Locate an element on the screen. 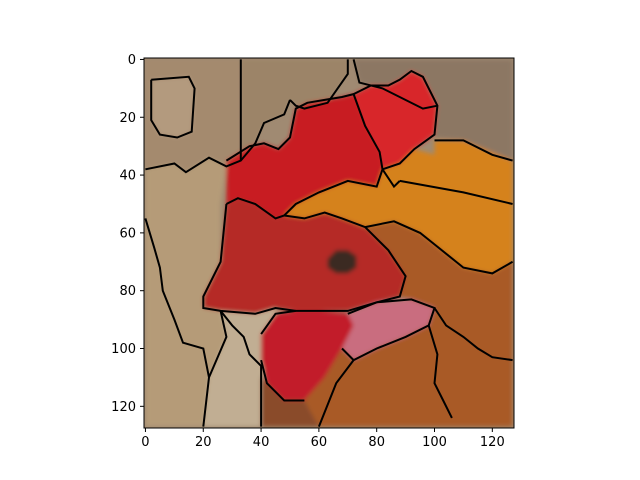  y-tick-label: 60 is located at coordinates (127, 233).